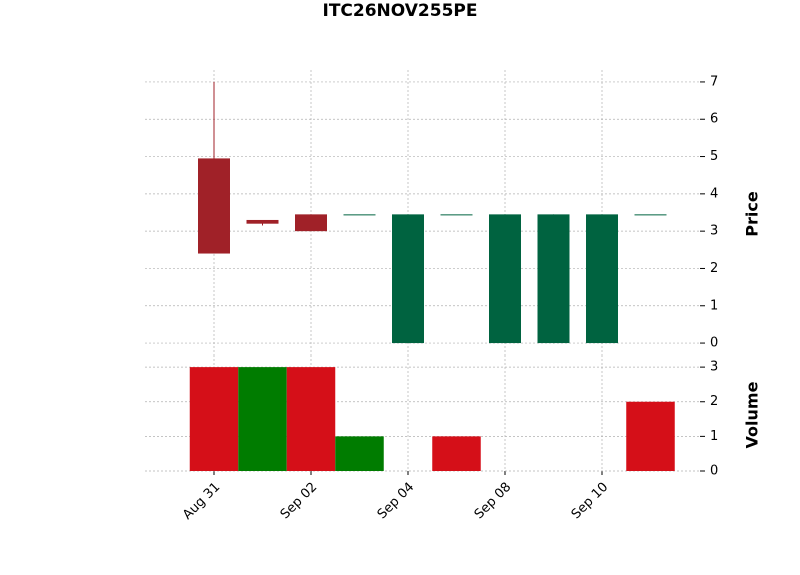 Image resolution: width=800 pixels, height=575 pixels. I want to click on x-tick-label: Sep 10, so click(590, 501).